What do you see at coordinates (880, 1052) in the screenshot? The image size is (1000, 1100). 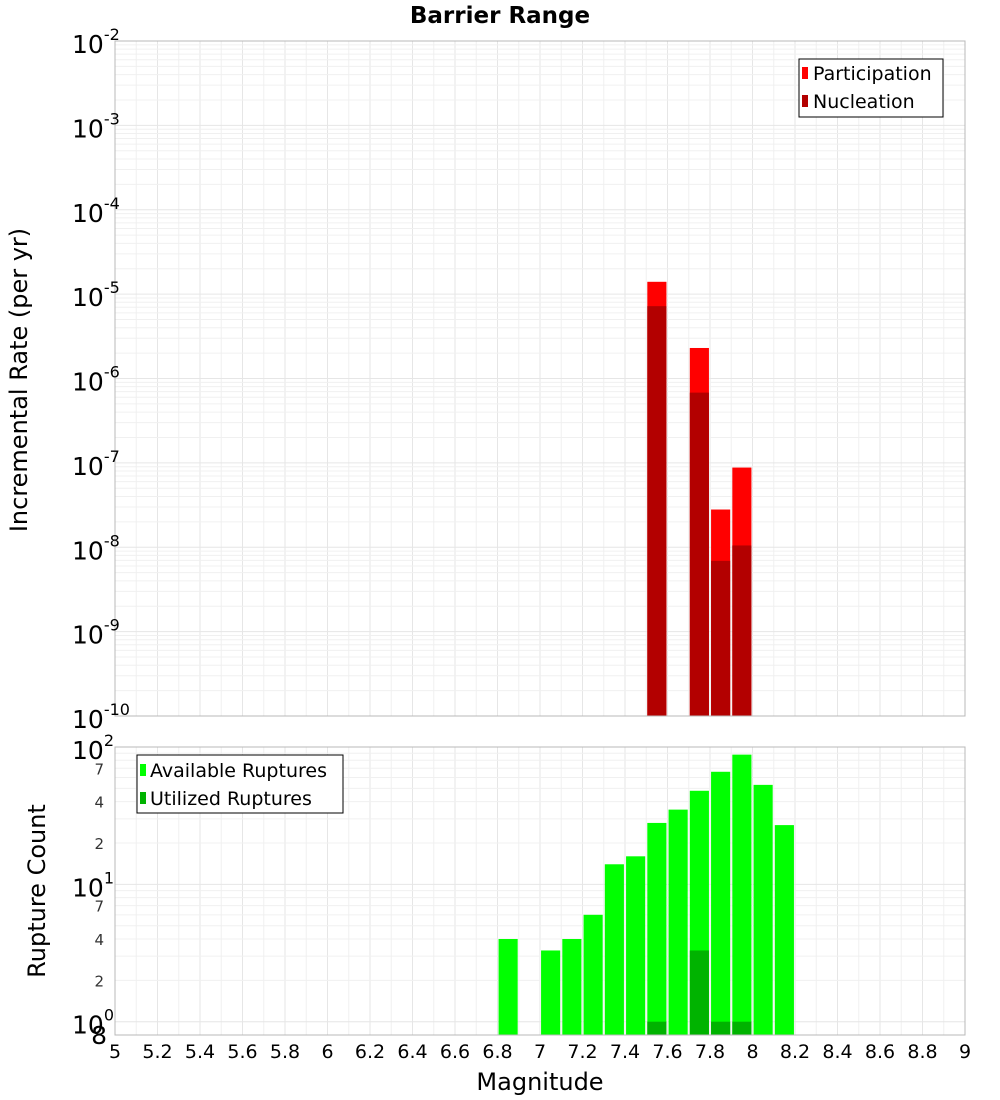 I see `x-tick-label: 8.6` at bounding box center [880, 1052].